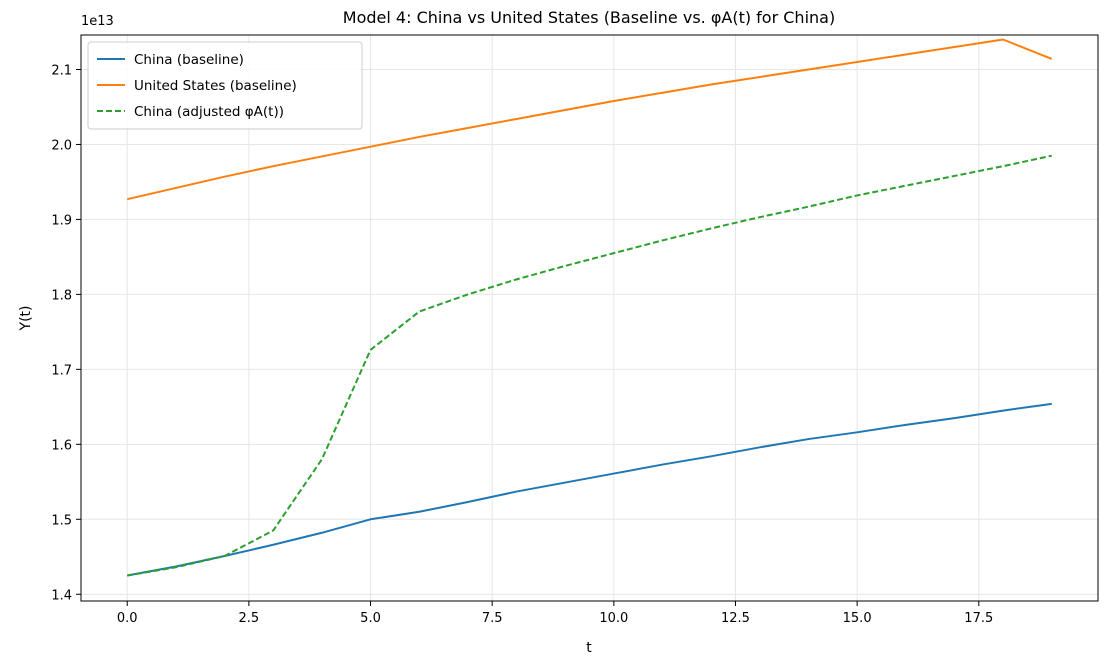 This screenshot has height=667, width=1110. What do you see at coordinates (589, 648) in the screenshot?
I see `x-axis-label: t` at bounding box center [589, 648].